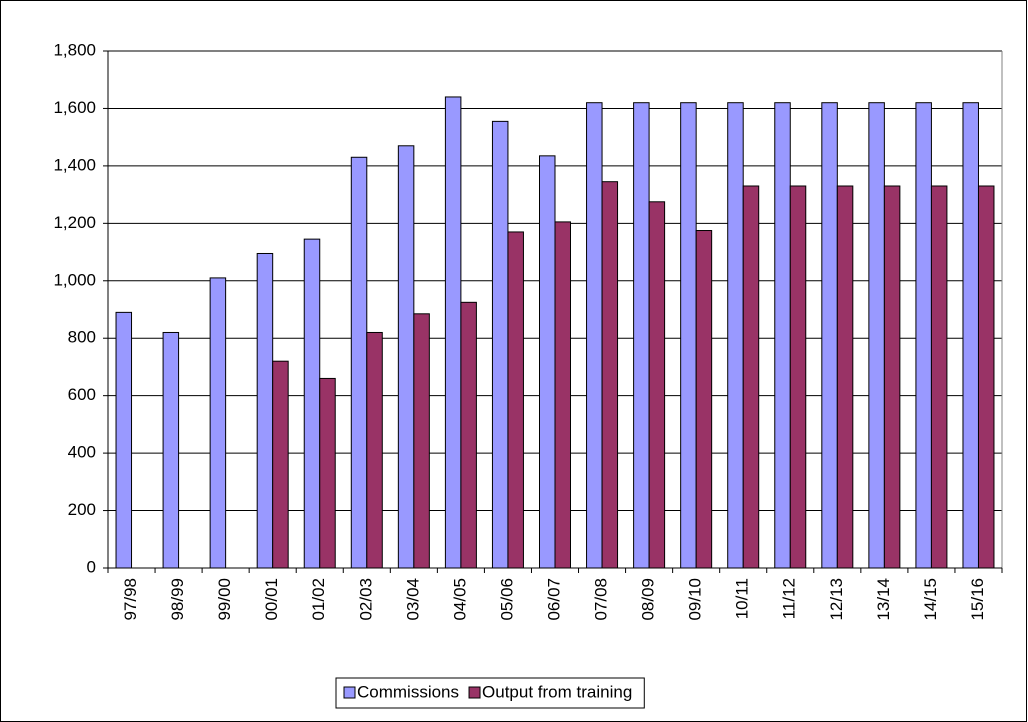  I want to click on y-tick-label: 200, so click(82, 509).